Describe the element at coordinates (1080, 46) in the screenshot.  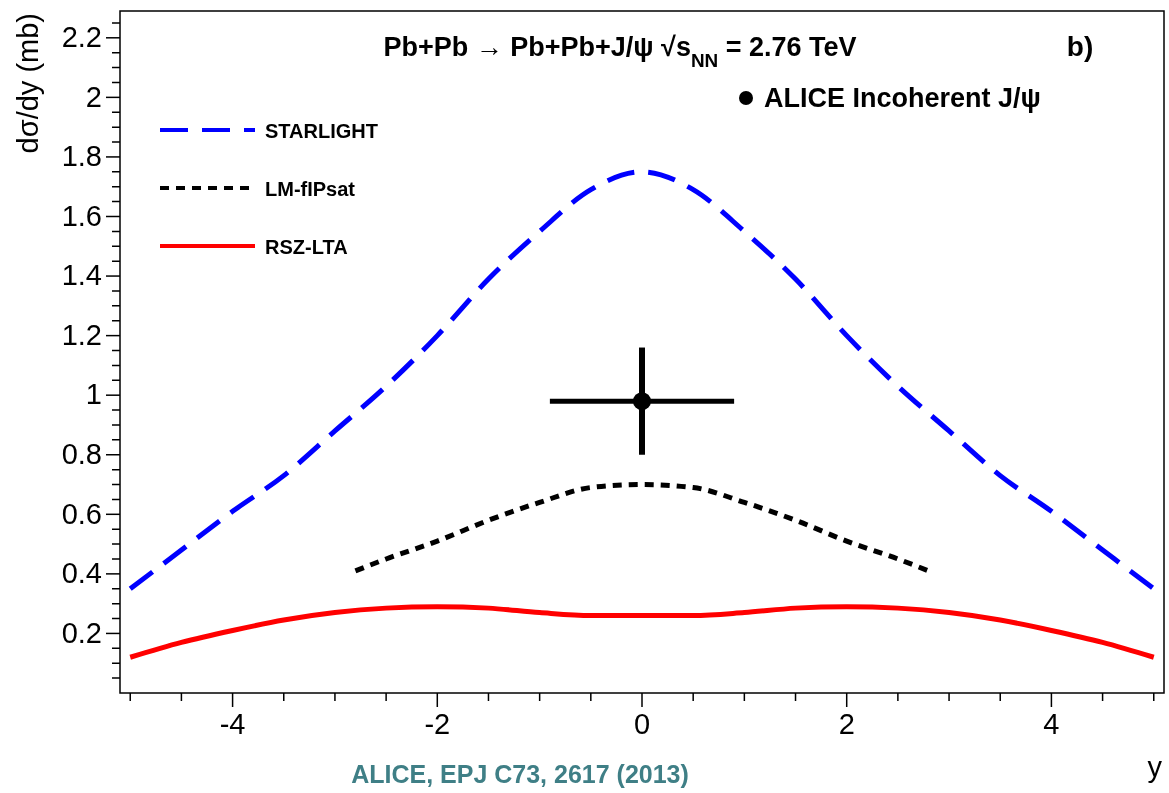
I see `text: b)` at that location.